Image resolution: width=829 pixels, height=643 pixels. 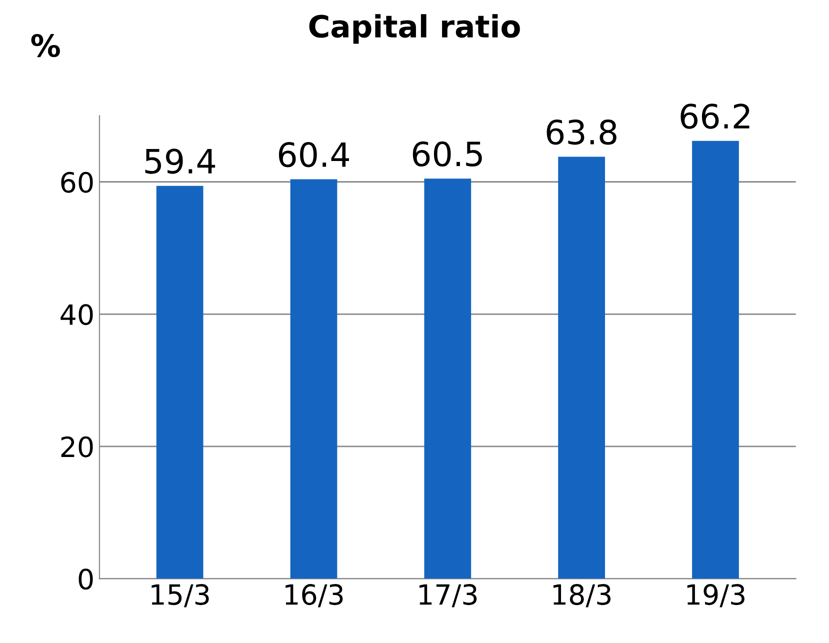 I want to click on y-axis-title: %, so click(x=45, y=46).